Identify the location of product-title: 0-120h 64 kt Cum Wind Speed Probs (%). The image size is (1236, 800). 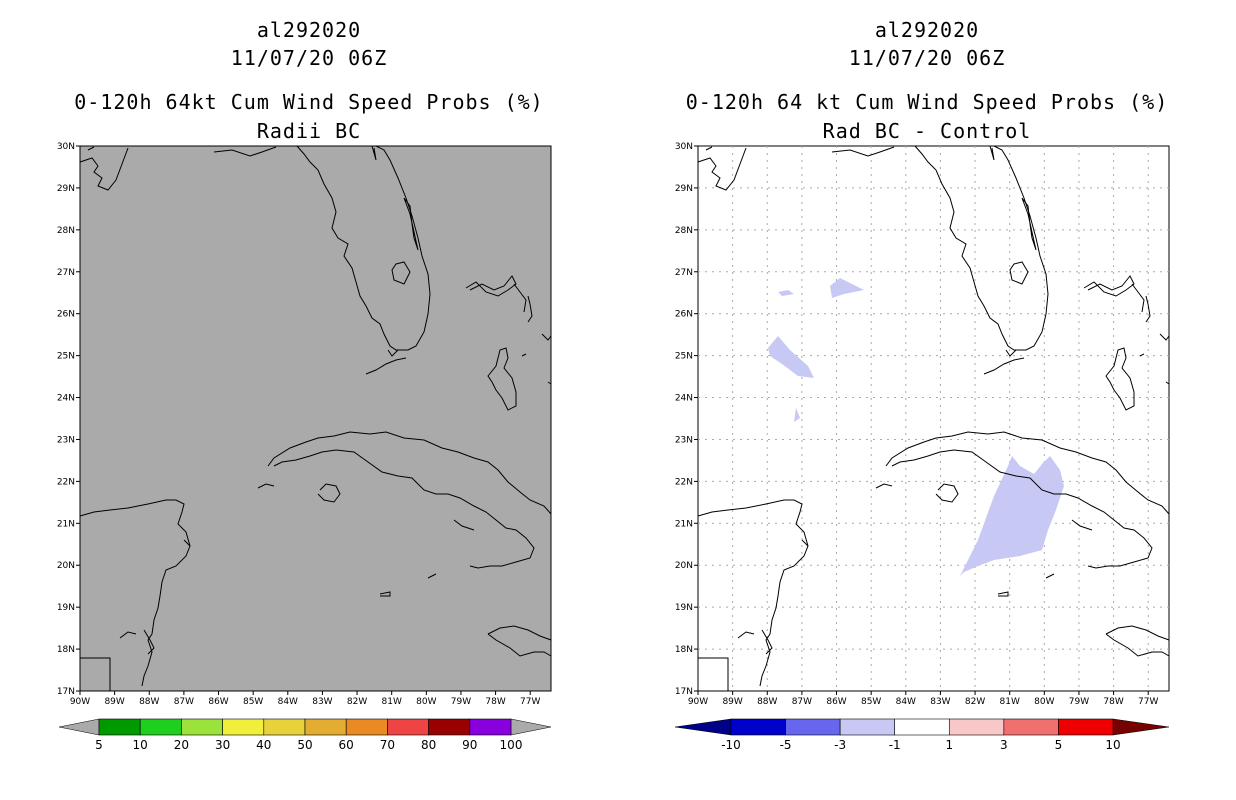
(927, 102).